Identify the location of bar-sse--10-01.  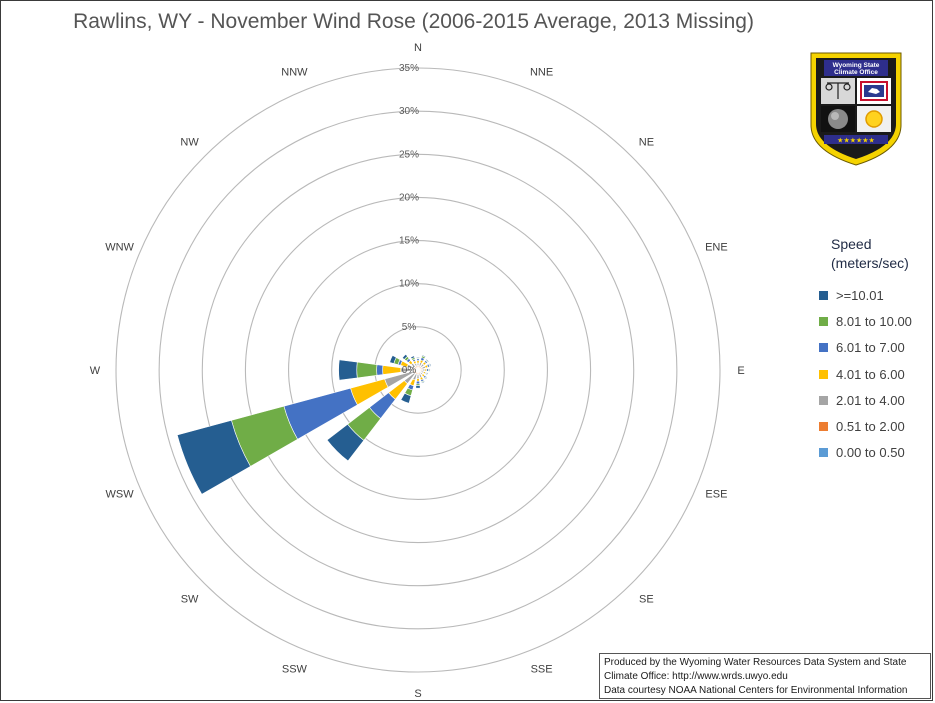
(423, 382).